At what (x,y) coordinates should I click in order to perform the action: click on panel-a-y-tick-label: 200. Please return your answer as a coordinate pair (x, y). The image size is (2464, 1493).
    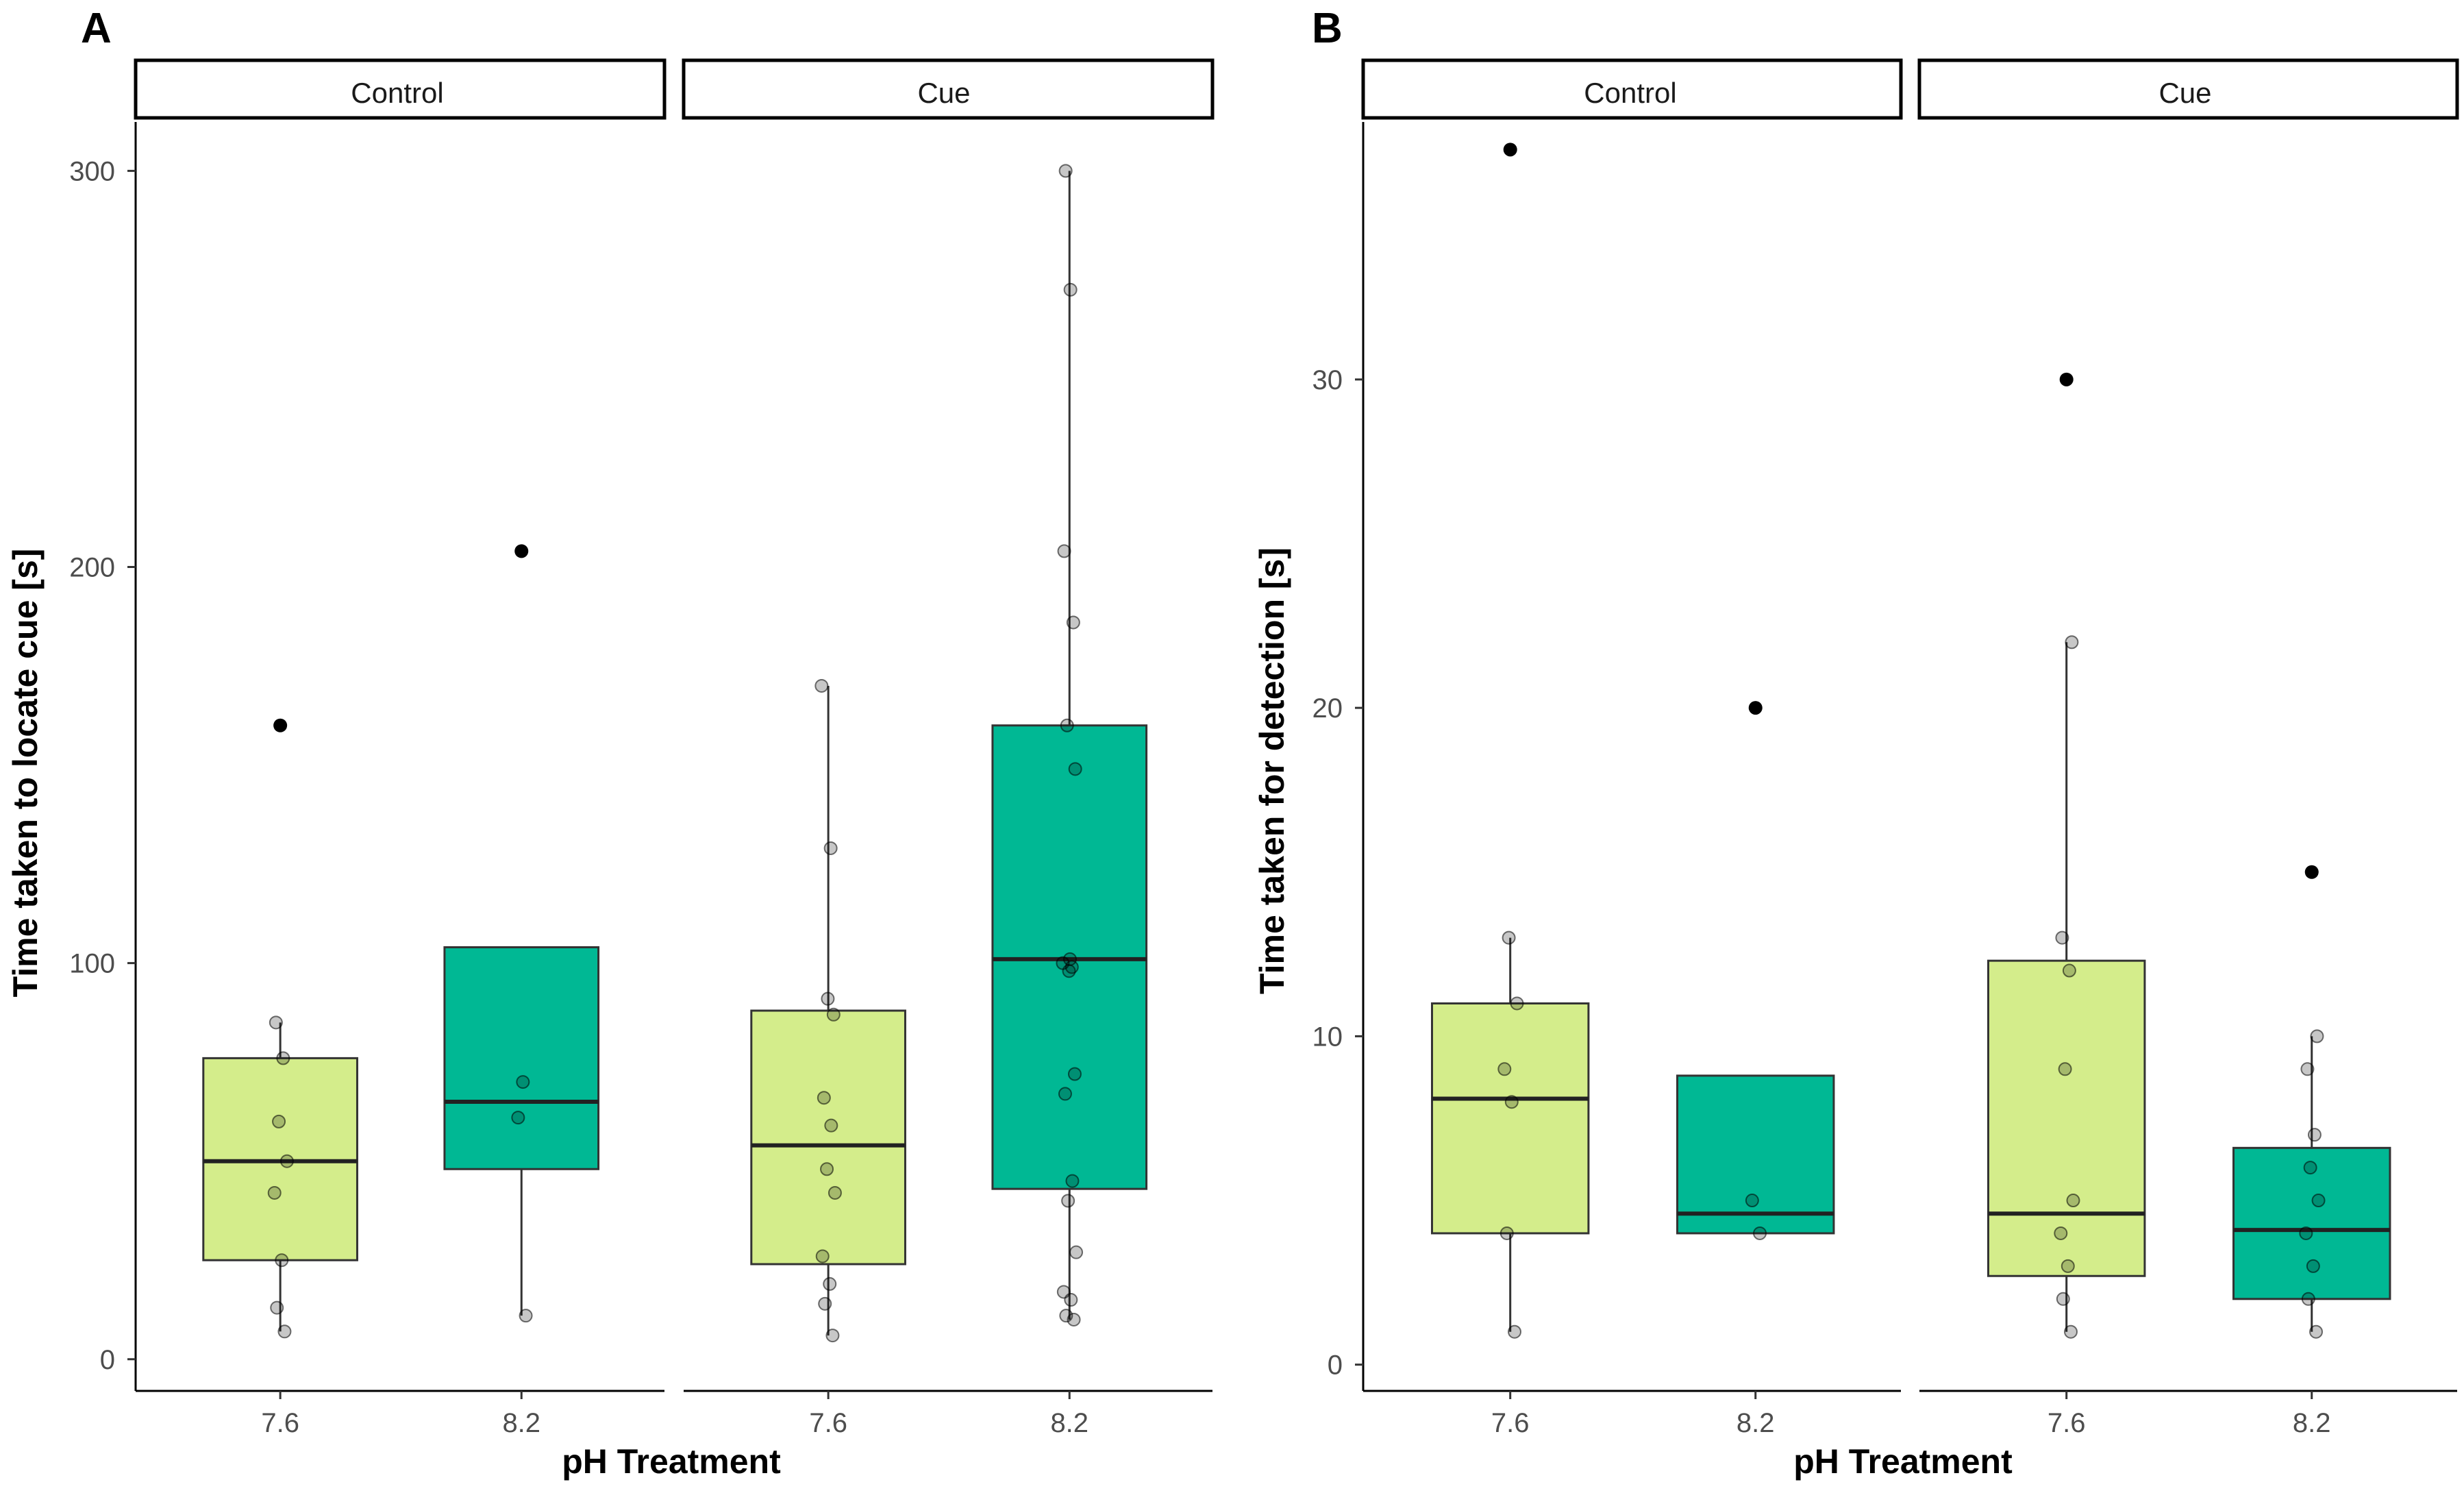
    Looking at the image, I should click on (92, 568).